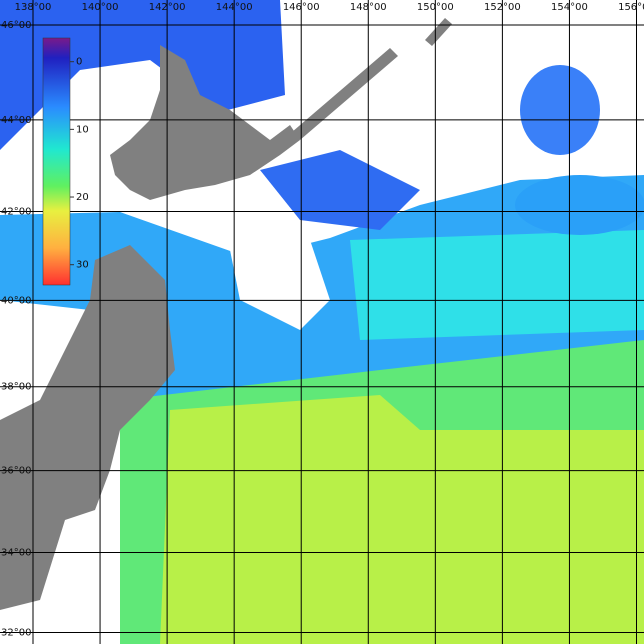 The image size is (644, 644). I want to click on lon-label: 152°00, so click(502, 7).